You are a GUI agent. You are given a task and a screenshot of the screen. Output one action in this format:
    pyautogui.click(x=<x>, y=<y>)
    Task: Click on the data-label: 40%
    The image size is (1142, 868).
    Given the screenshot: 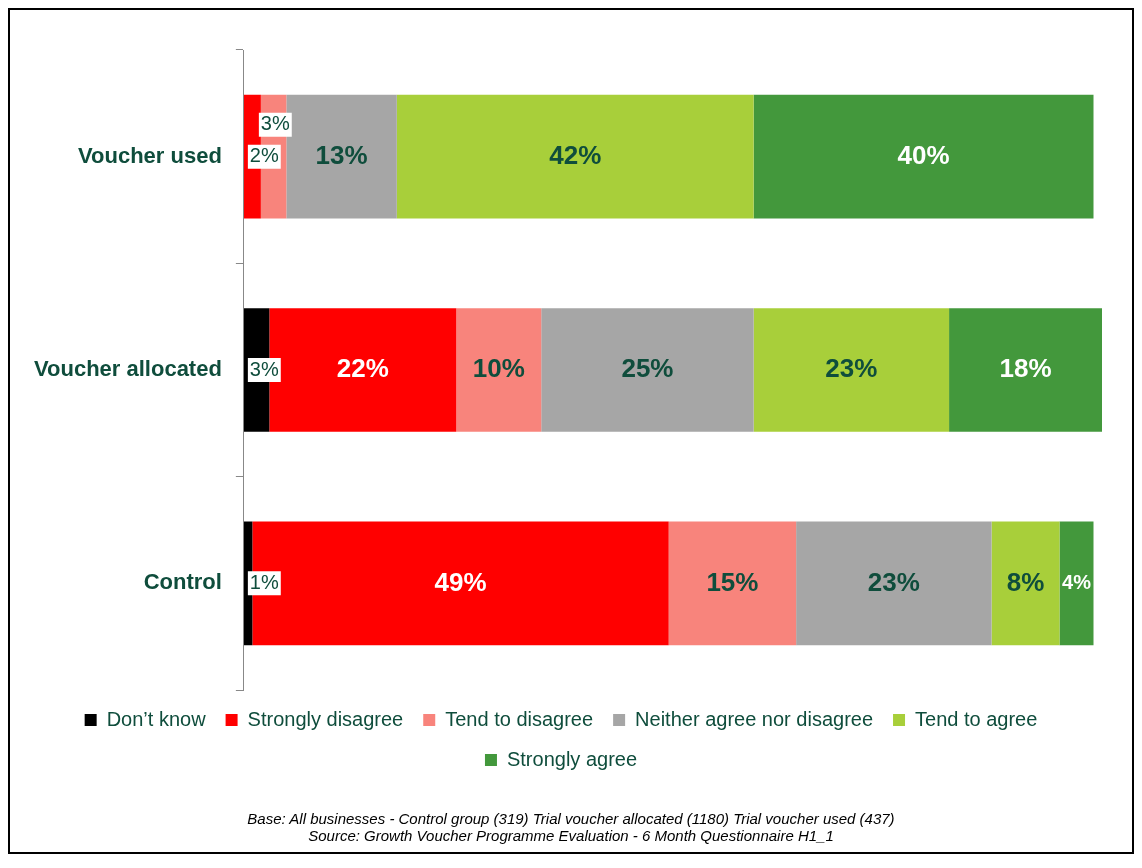 What is the action you would take?
    pyautogui.click(x=923, y=154)
    